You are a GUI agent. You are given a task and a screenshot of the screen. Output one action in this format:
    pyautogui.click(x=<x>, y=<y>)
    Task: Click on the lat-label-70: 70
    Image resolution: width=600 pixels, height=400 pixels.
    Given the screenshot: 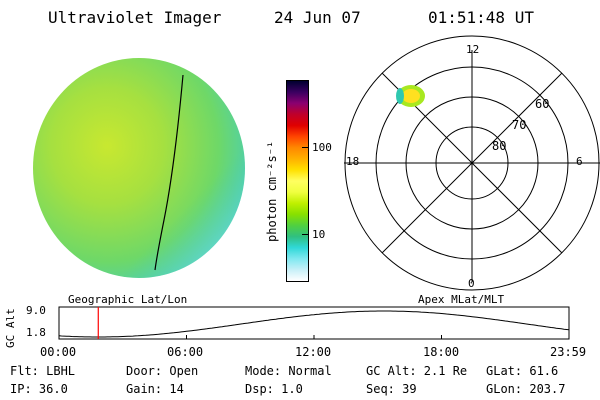 What is the action you would take?
    pyautogui.click(x=519, y=125)
    